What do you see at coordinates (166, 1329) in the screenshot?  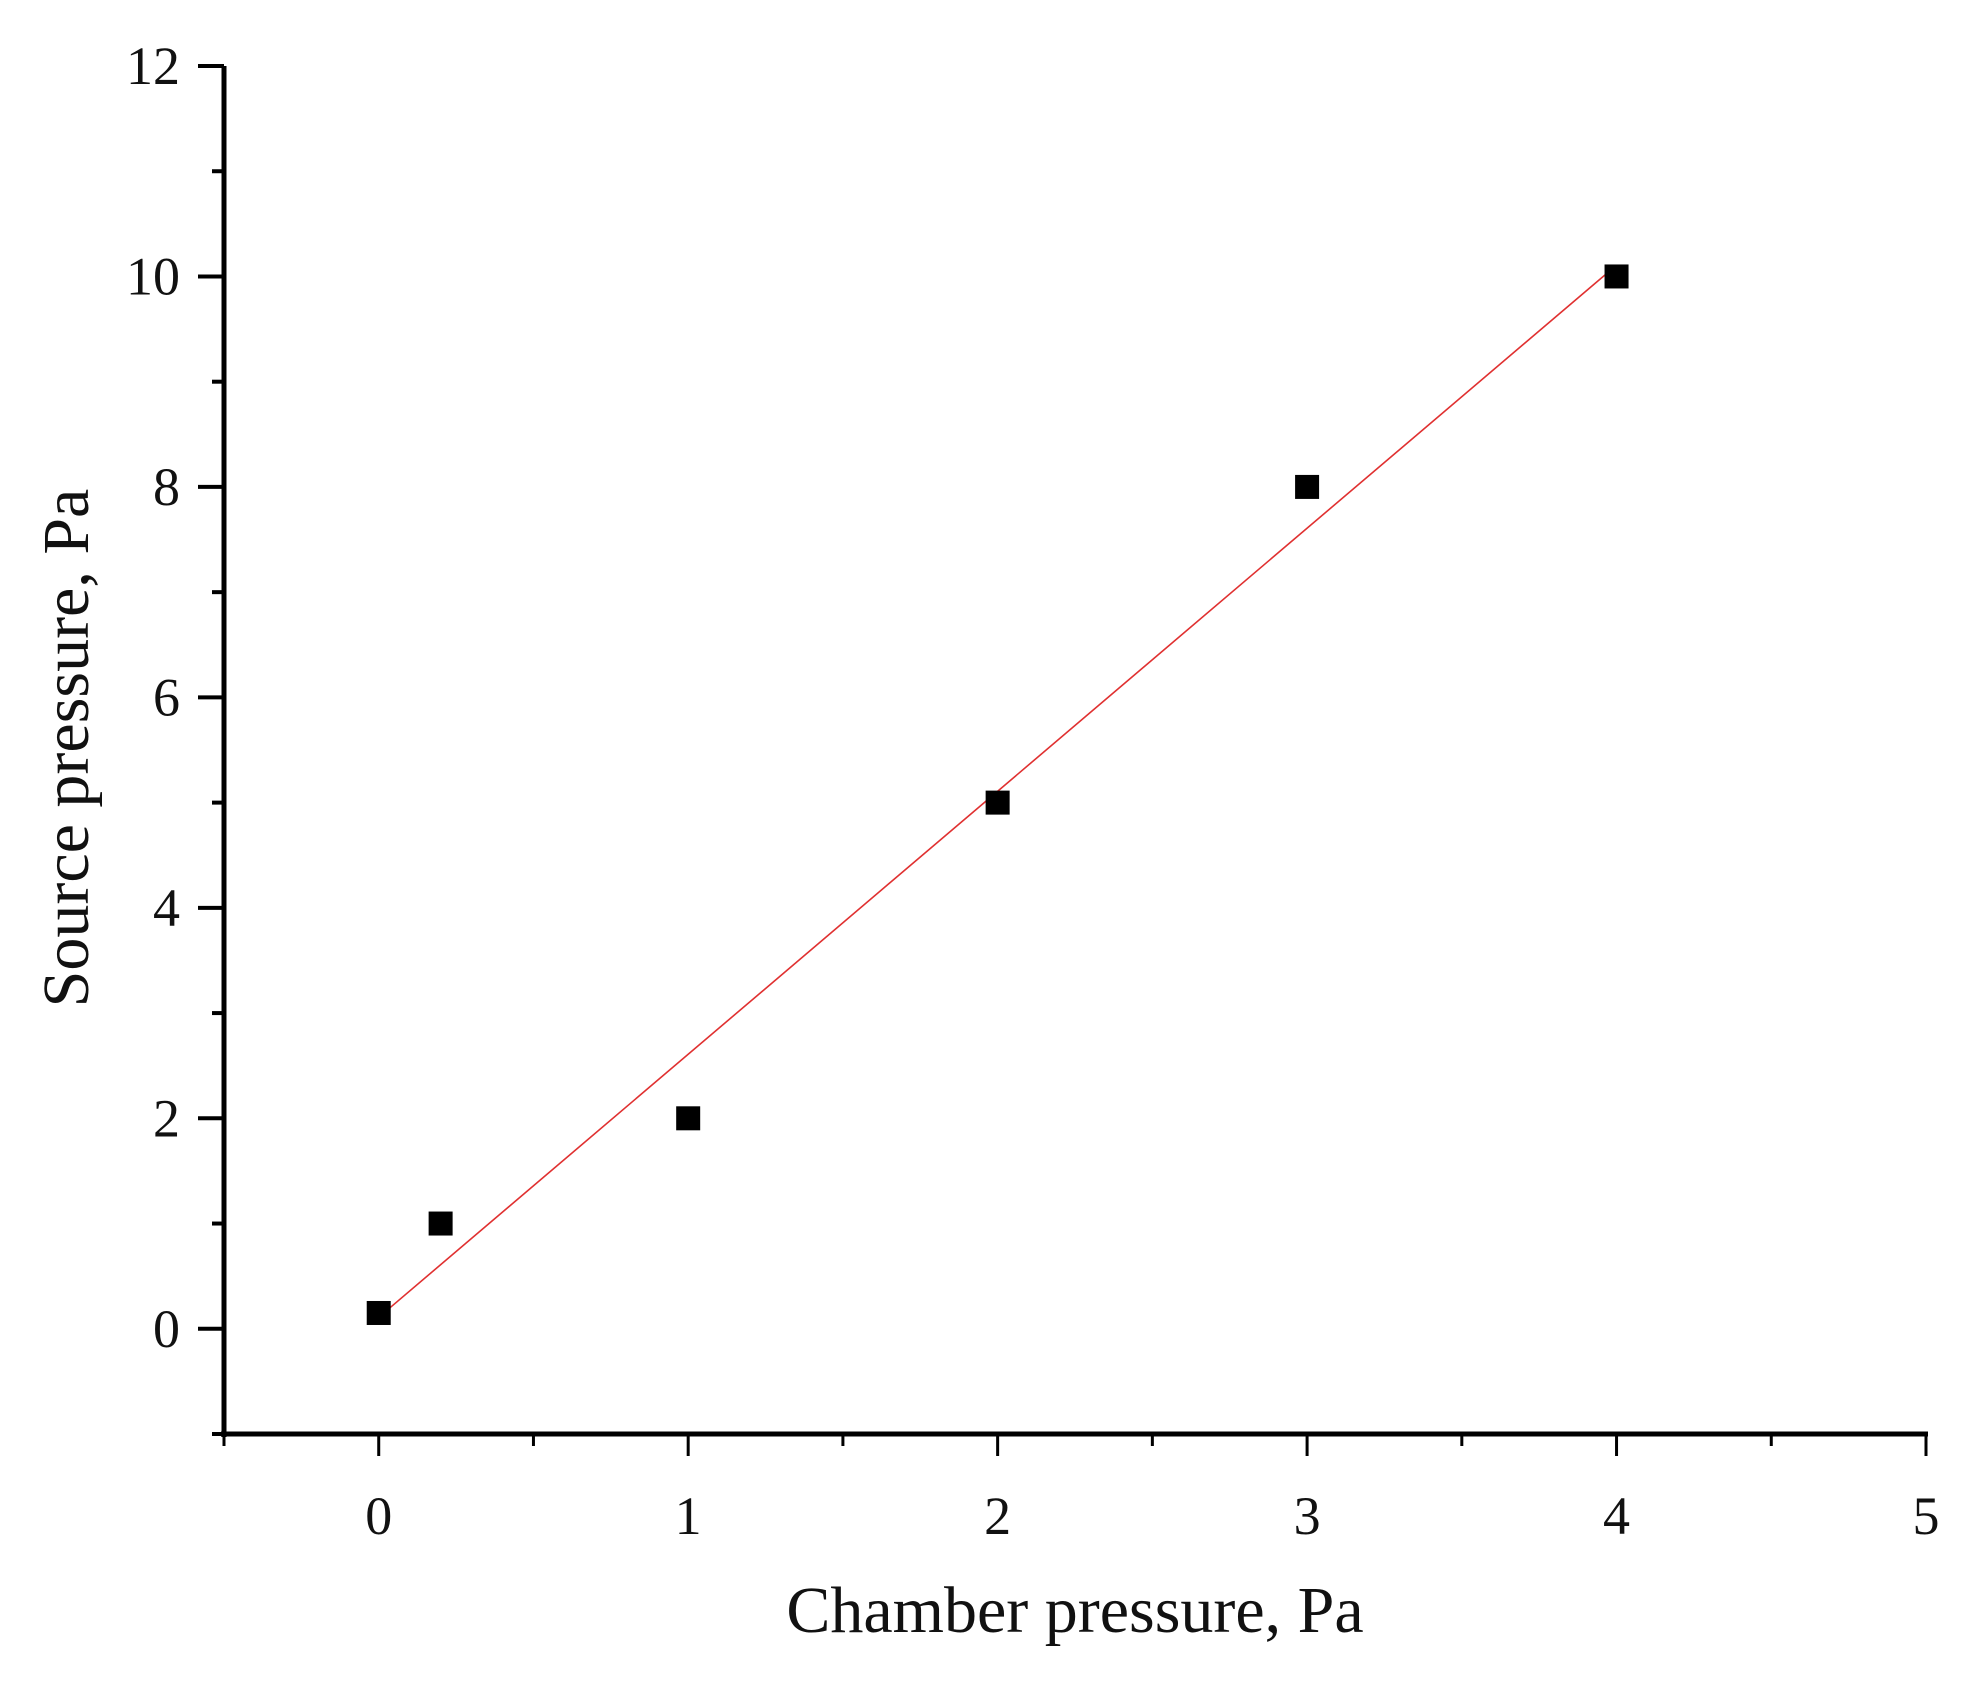 I see `y-tick-label: 0` at bounding box center [166, 1329].